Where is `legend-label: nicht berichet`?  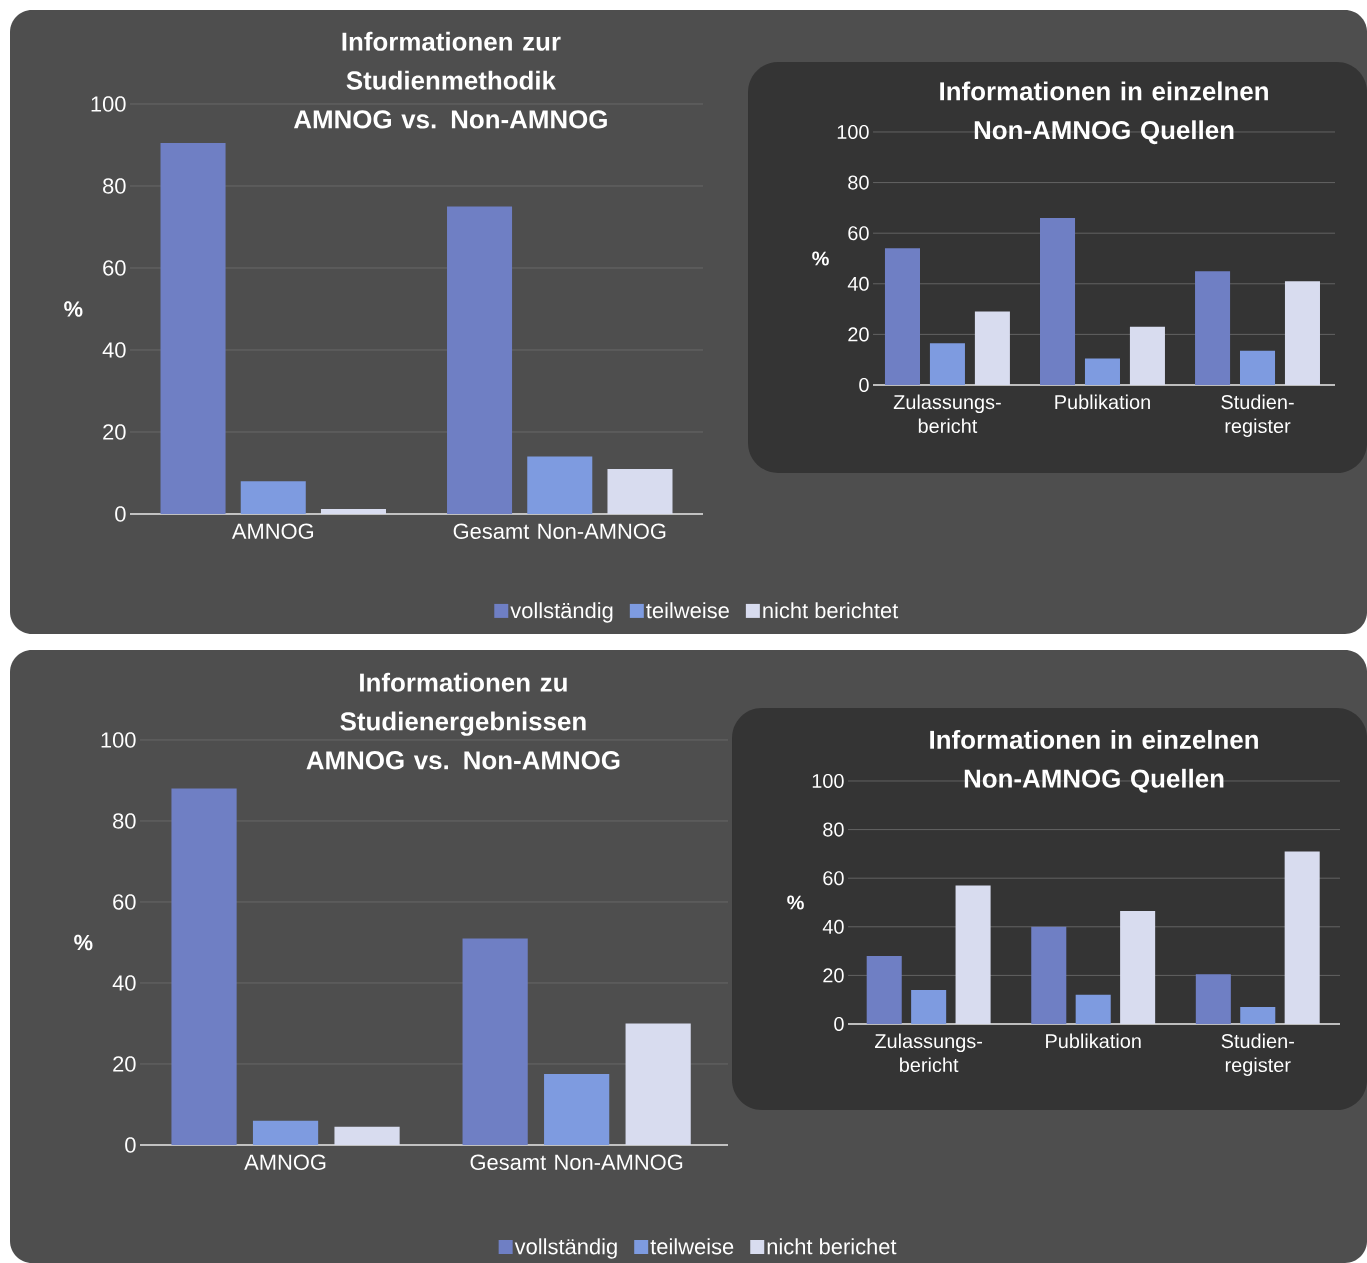
legend-label: nicht berichet is located at coordinates (832, 1246).